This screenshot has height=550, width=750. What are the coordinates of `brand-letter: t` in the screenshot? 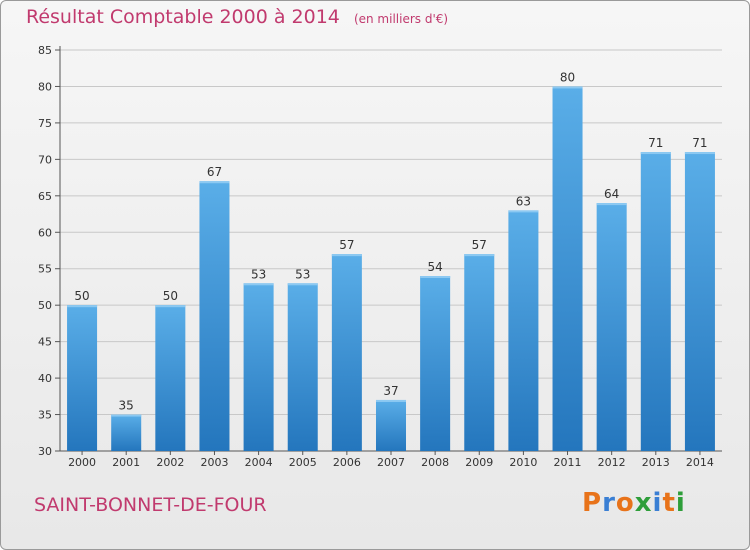 It's located at (669, 503).